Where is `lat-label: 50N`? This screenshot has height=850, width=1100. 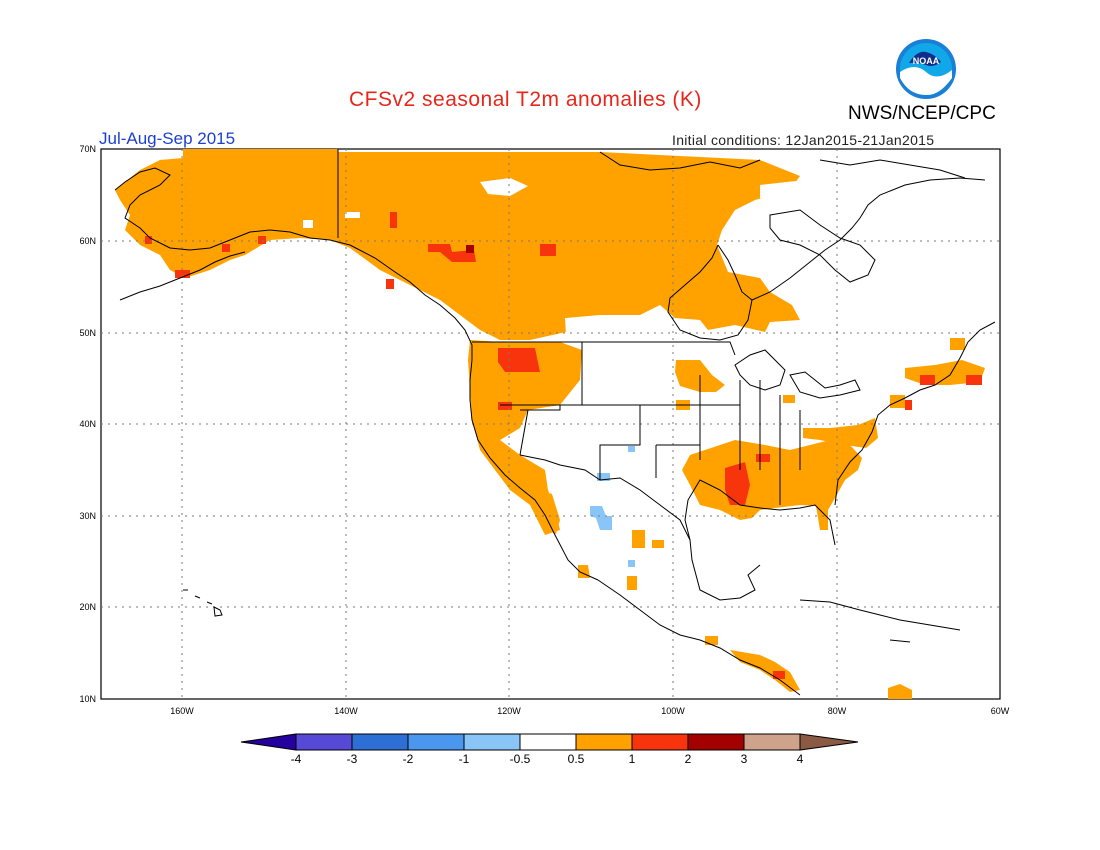
lat-label: 50N is located at coordinates (87, 333).